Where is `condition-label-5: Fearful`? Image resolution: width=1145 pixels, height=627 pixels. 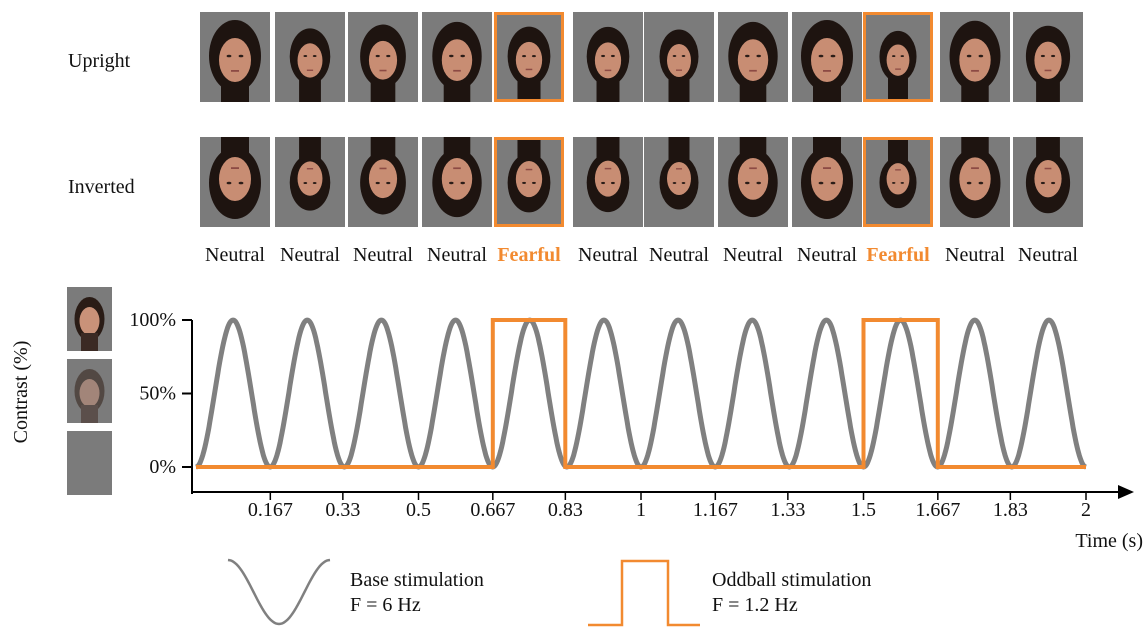
condition-label-5: Fearful is located at coordinates (529, 255).